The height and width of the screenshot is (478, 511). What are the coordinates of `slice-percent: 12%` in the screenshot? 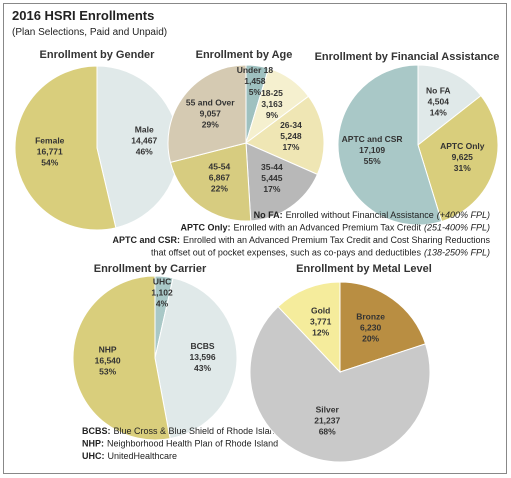 It's located at (320, 333).